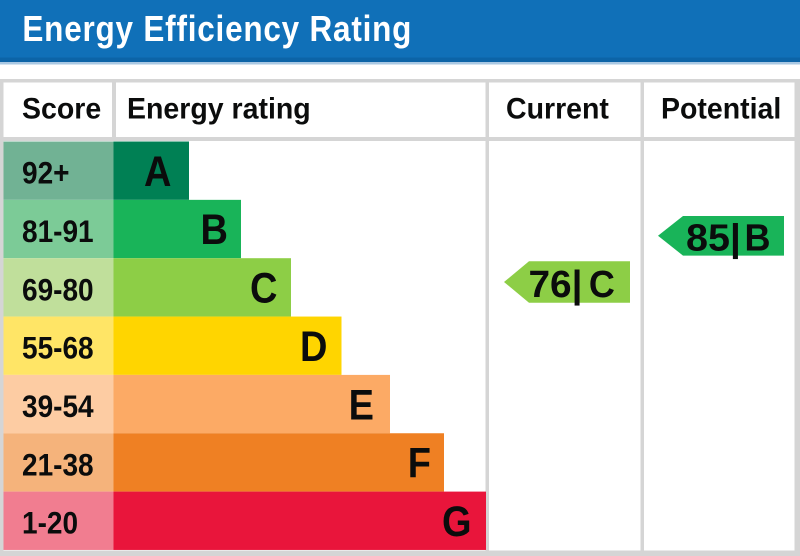 The image size is (800, 556). What do you see at coordinates (361, 404) in the screenshot?
I see `svg-text: E` at bounding box center [361, 404].